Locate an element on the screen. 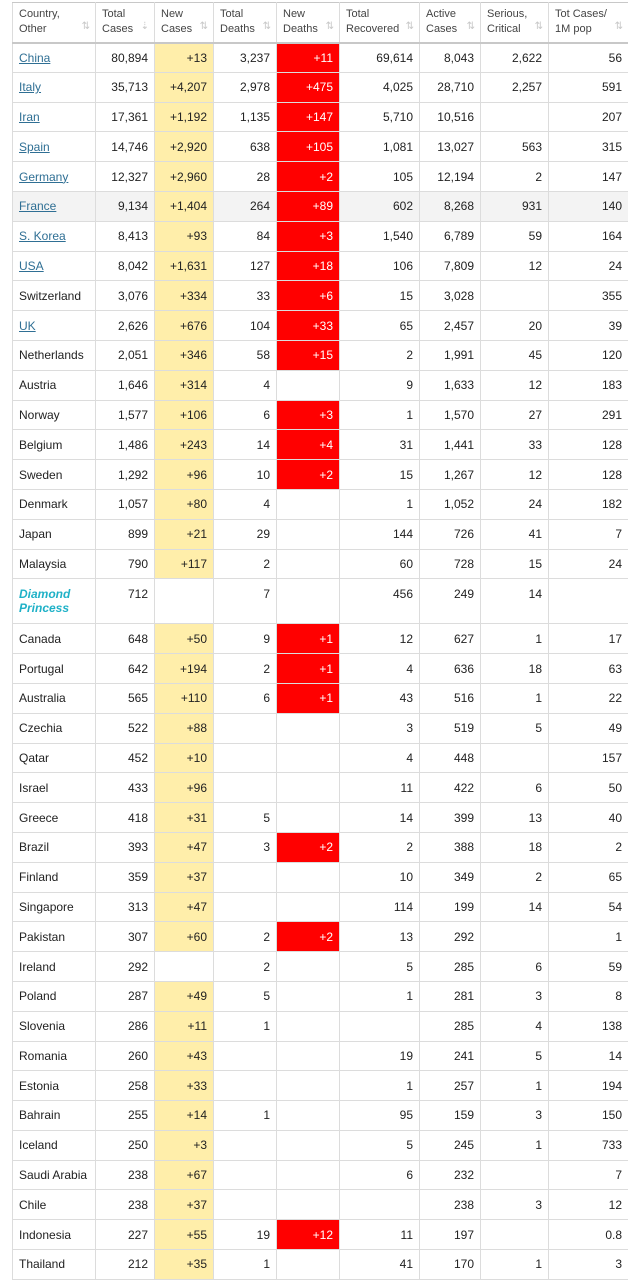  country-name: Diamond Princess is located at coordinates (45, 601).